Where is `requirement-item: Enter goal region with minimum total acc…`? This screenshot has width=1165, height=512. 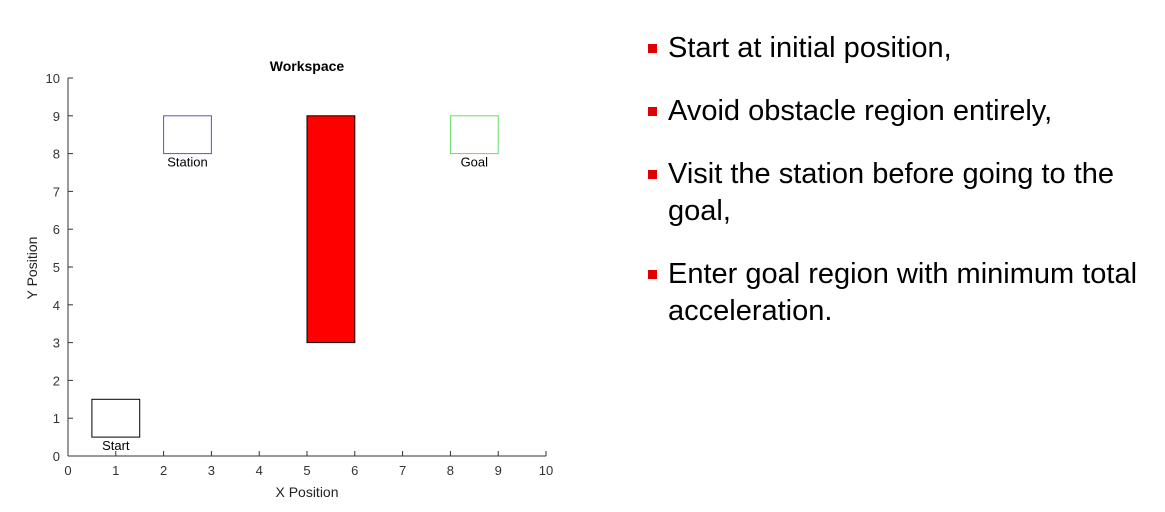 requirement-item: Enter goal region with minimum total acc… is located at coordinates (900, 293).